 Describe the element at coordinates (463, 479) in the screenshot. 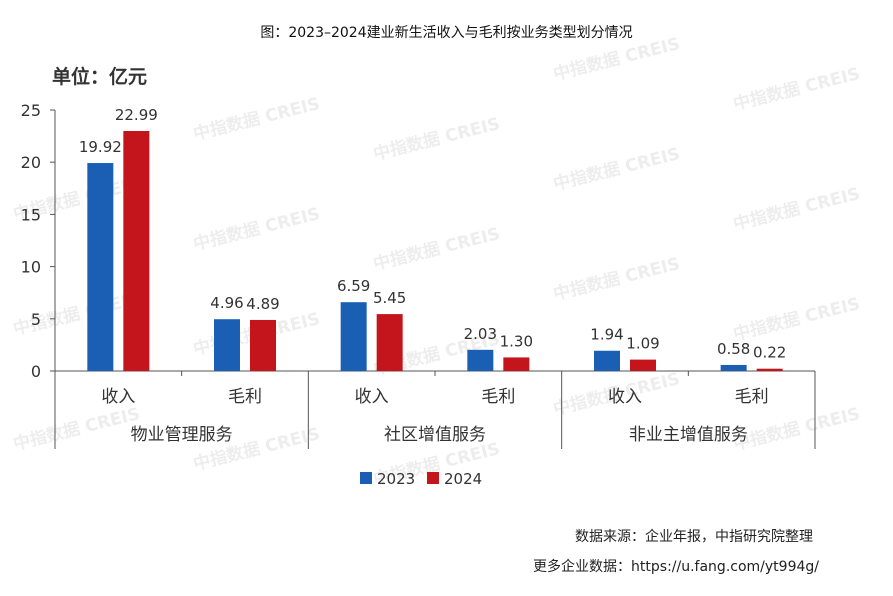

I see `legend-label: 2024` at that location.